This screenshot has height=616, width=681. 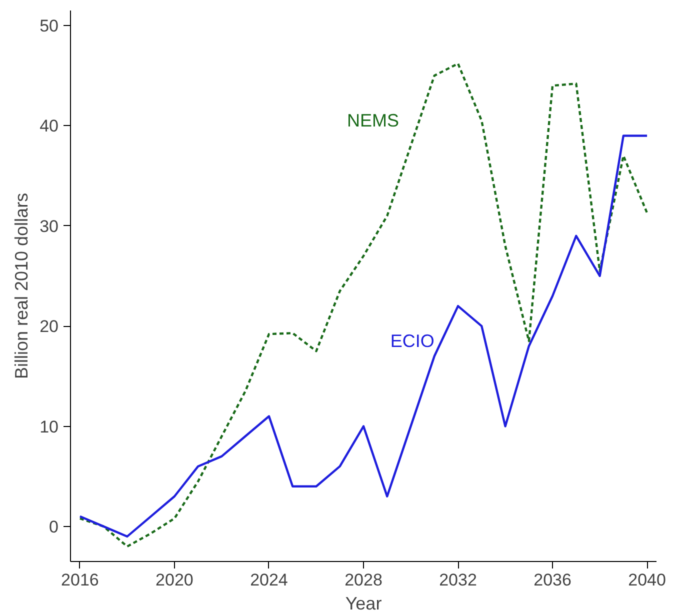 What do you see at coordinates (412, 341) in the screenshot?
I see `series-label: ECIO` at bounding box center [412, 341].